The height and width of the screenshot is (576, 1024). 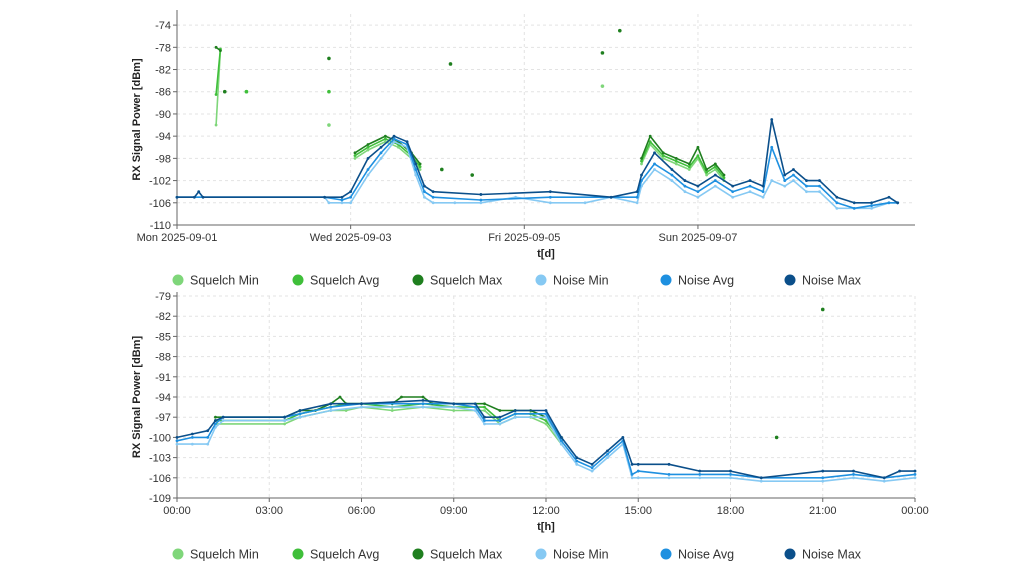 I want to click on y-axis-title: RX Signal Power [dBm], so click(x=137, y=119).